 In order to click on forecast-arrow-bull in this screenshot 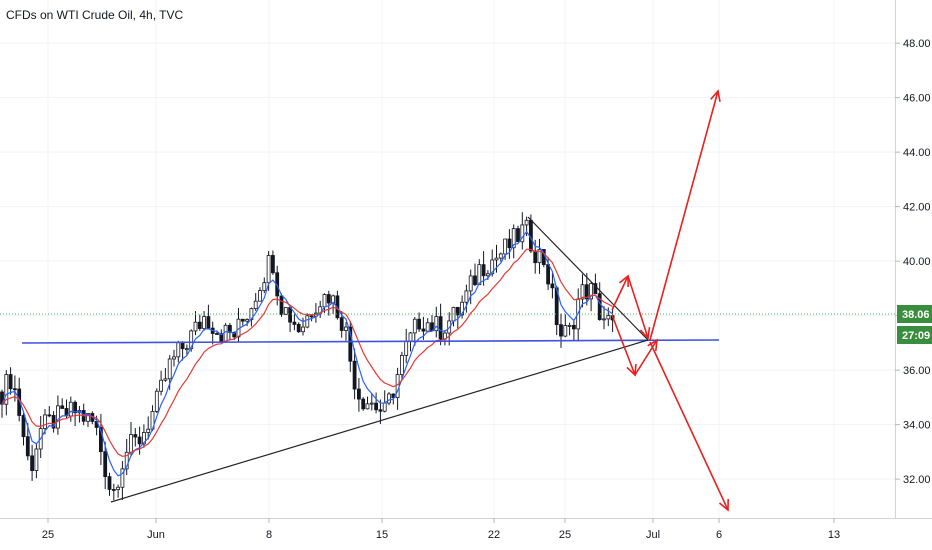, I will do `click(684, 215)`.